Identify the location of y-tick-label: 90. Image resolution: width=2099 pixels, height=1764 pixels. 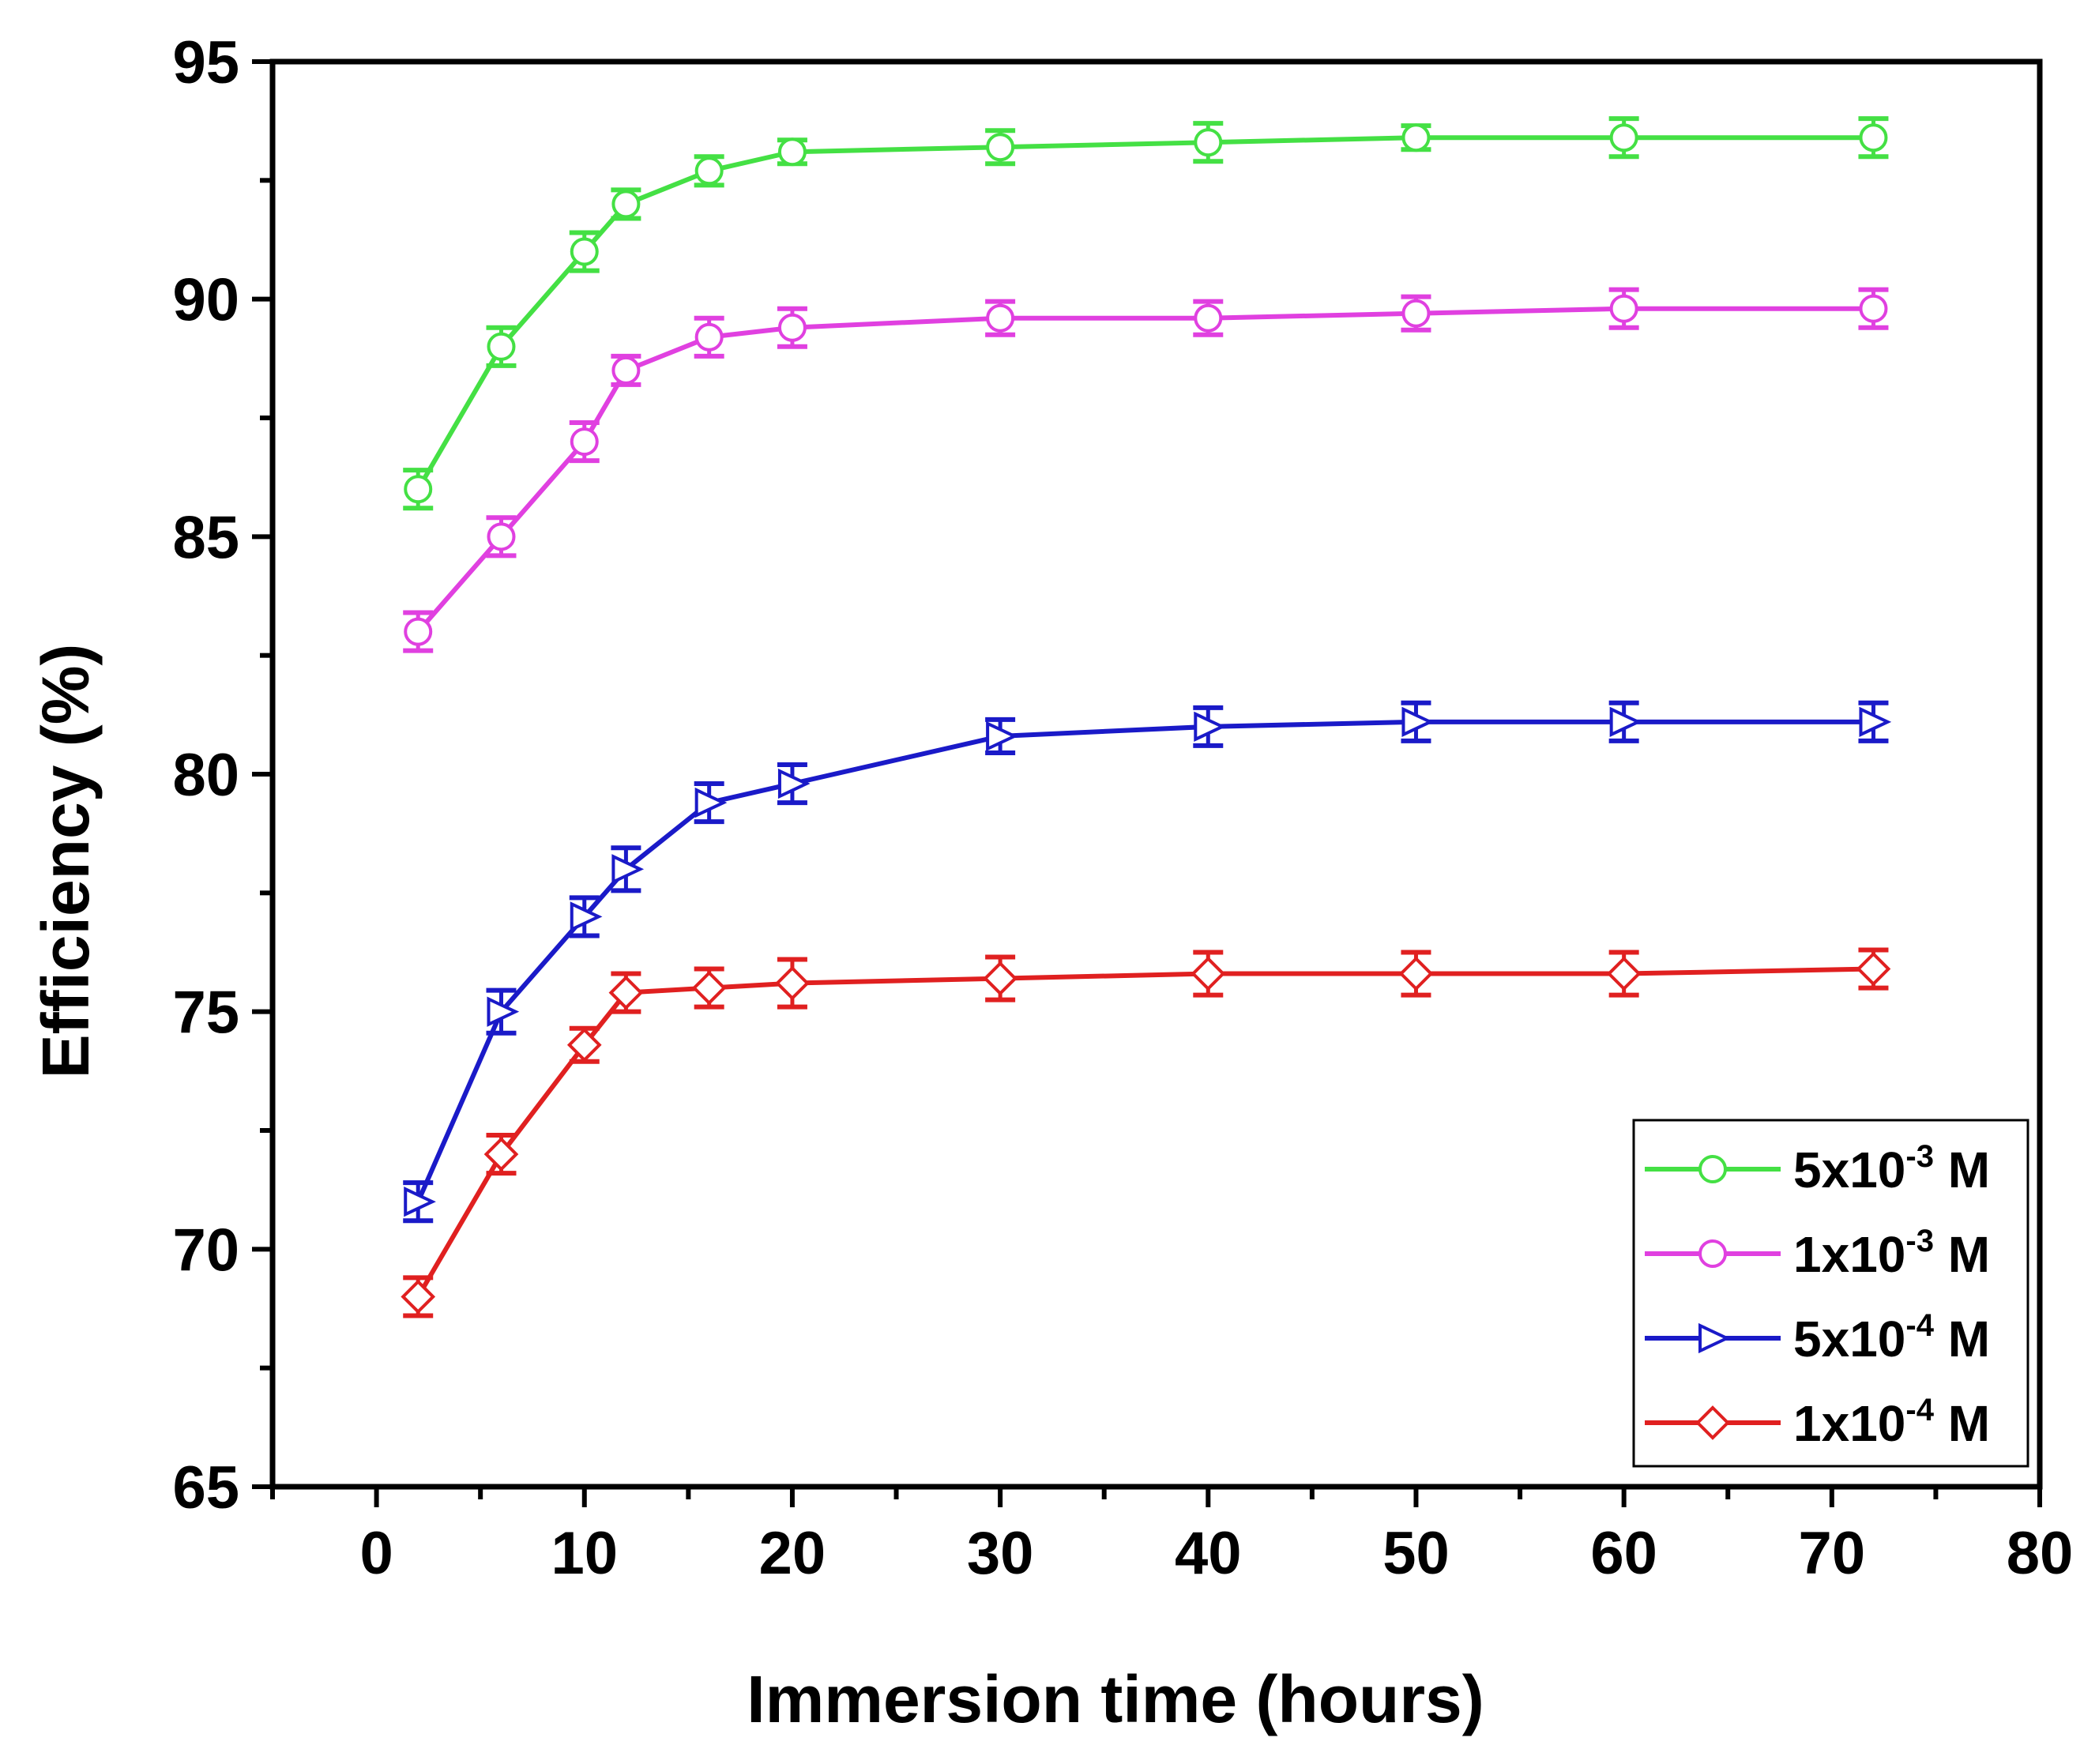
(205, 300).